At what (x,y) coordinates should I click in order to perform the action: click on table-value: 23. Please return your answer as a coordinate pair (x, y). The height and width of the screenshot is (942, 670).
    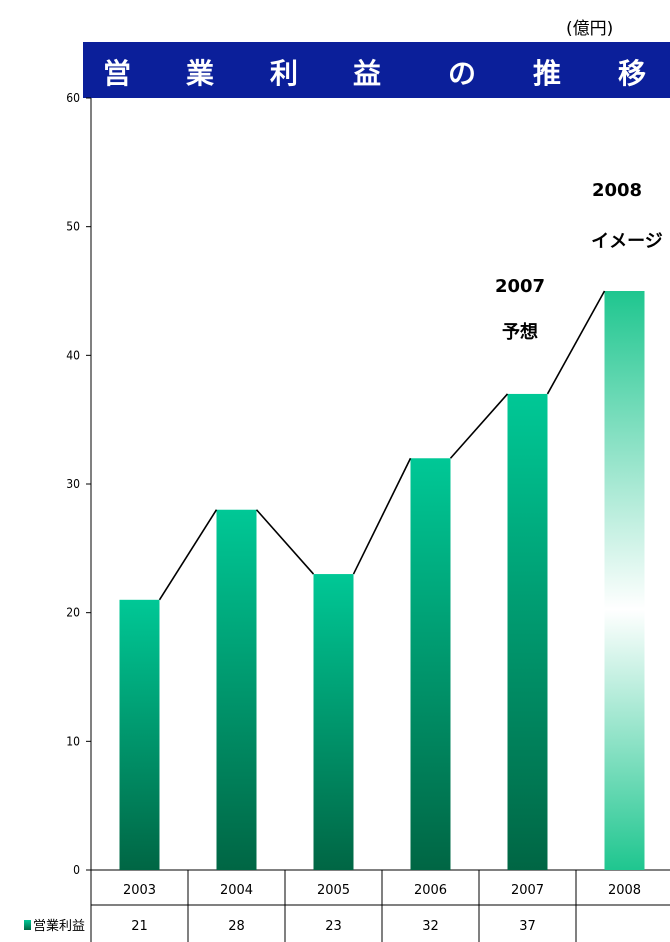
    Looking at the image, I should click on (333, 926).